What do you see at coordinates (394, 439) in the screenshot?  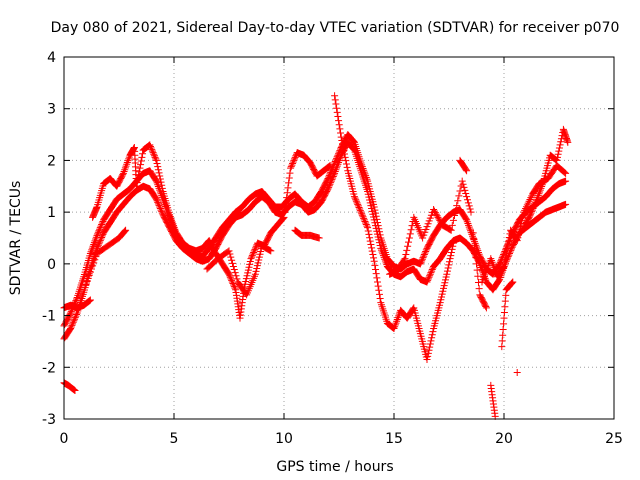 I see `x-tick-label: 15` at bounding box center [394, 439].